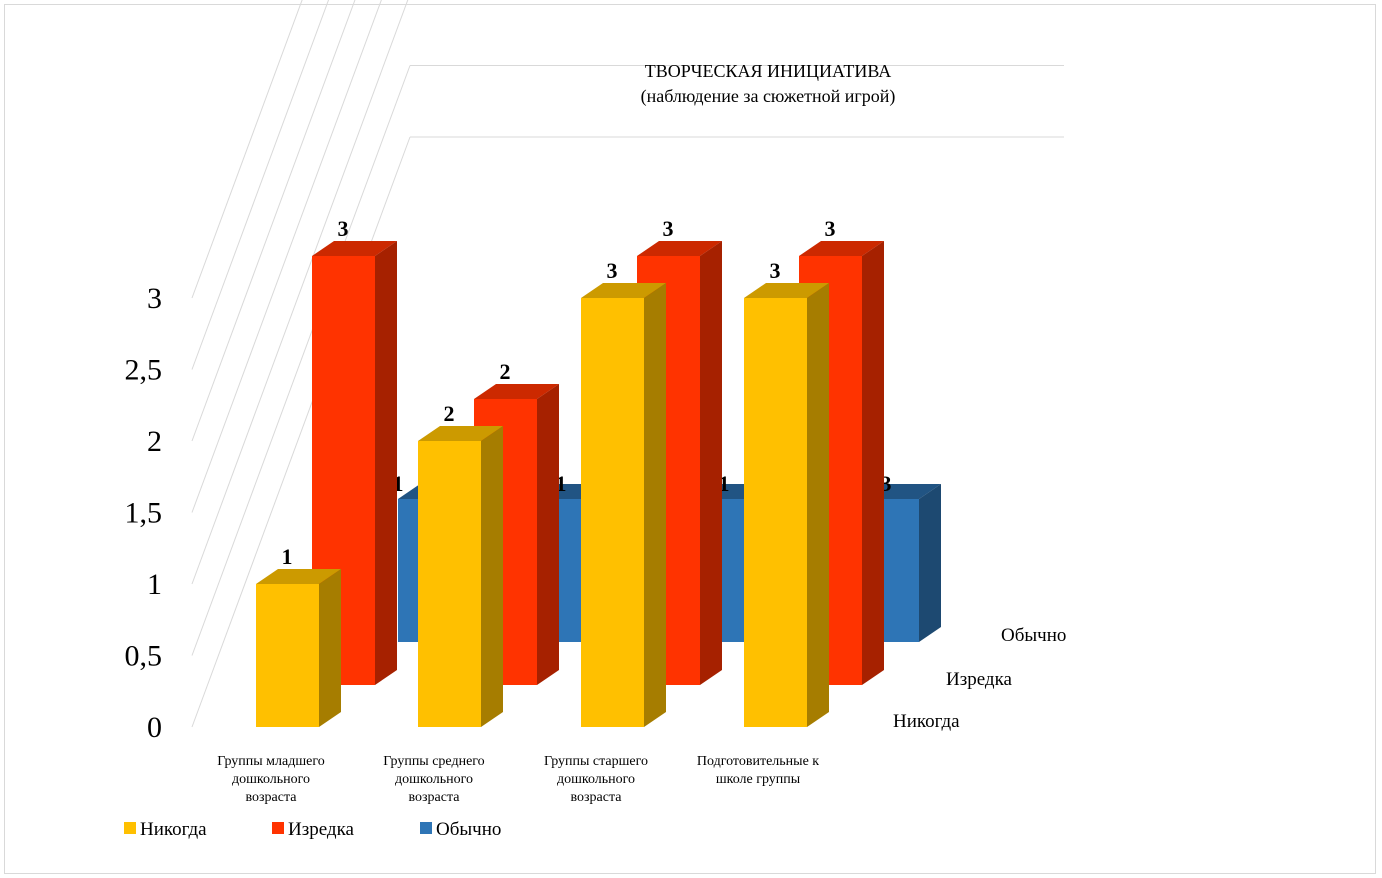  Describe the element at coordinates (468, 829) in the screenshot. I see `legend-label: Обычно` at that location.